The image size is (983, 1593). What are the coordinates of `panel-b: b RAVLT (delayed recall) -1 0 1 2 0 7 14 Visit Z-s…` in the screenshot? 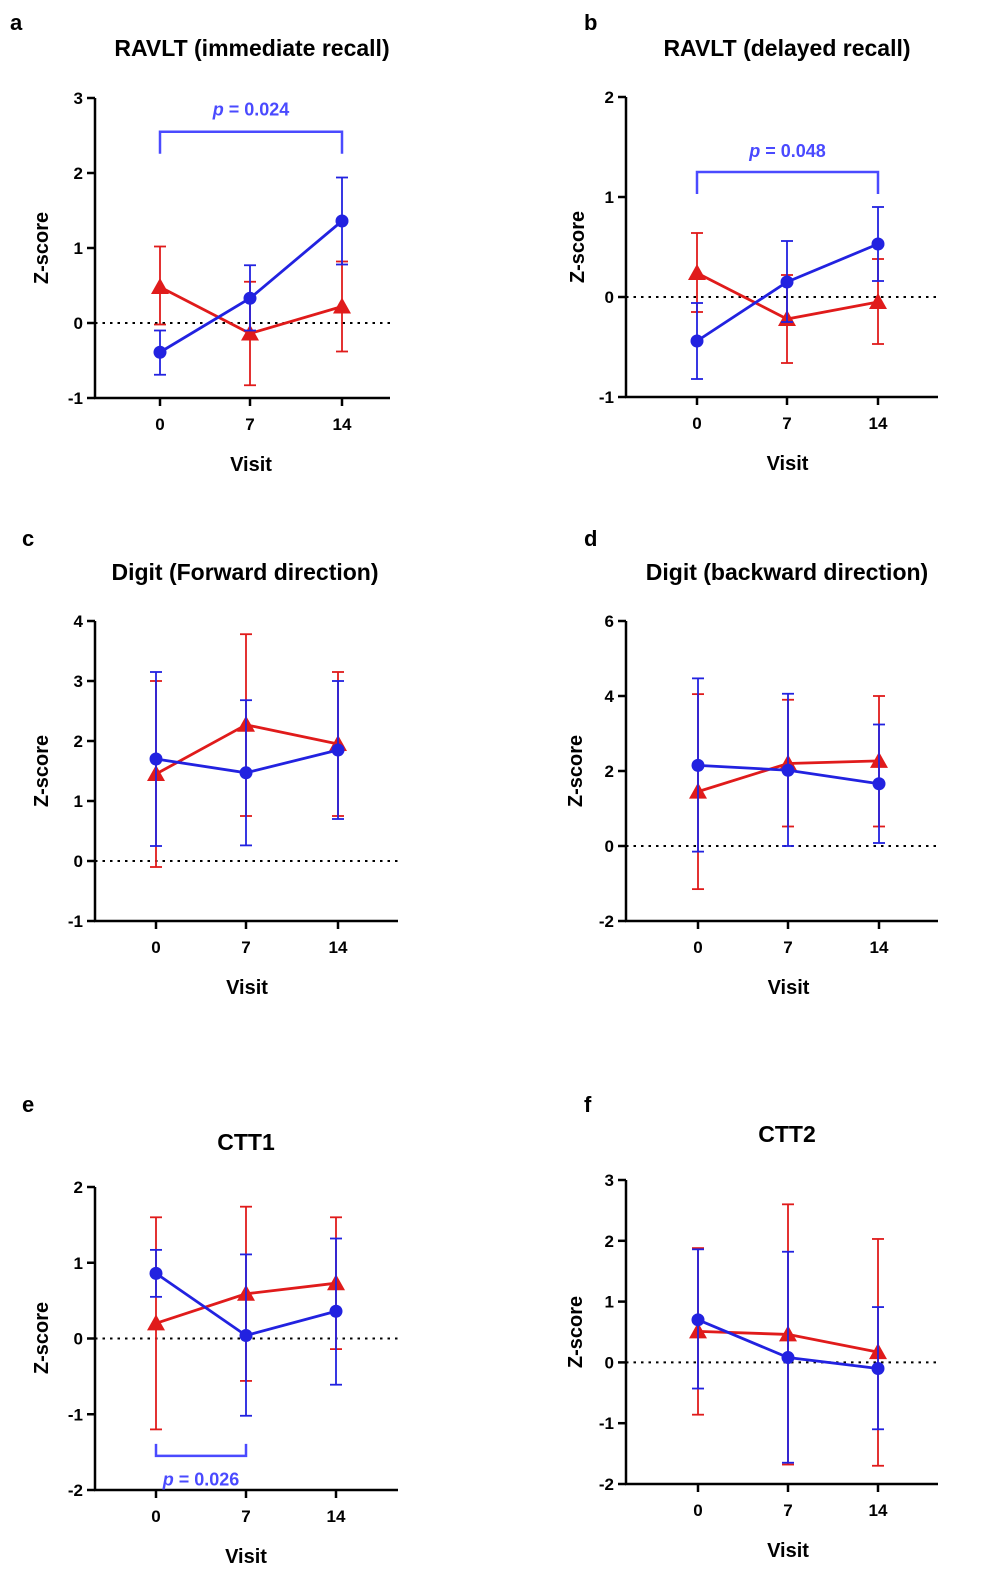 It's located at (761, 247).